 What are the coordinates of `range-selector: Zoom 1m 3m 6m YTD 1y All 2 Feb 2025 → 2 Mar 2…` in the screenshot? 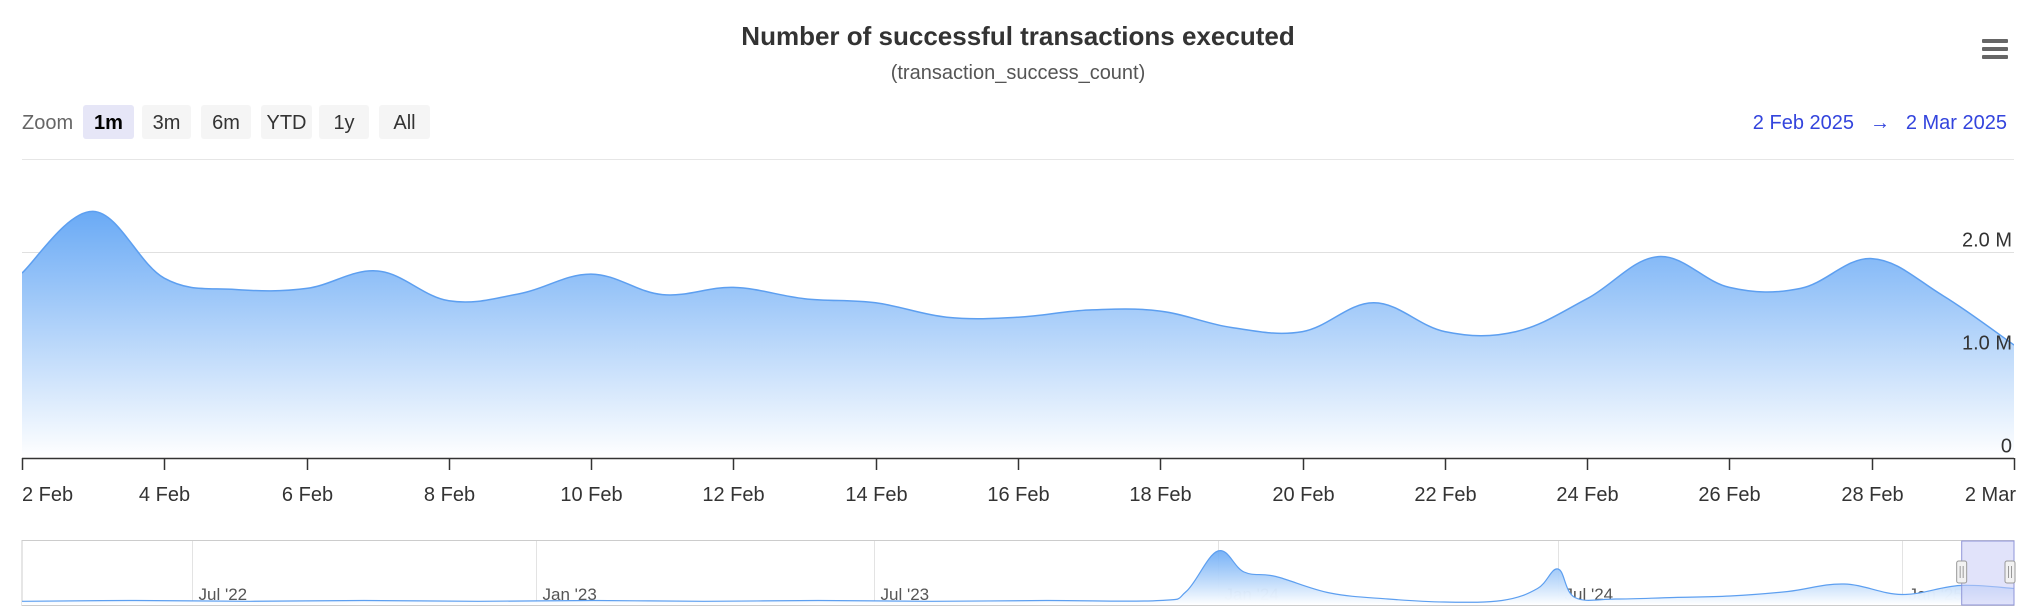 It's located at (1014, 122).